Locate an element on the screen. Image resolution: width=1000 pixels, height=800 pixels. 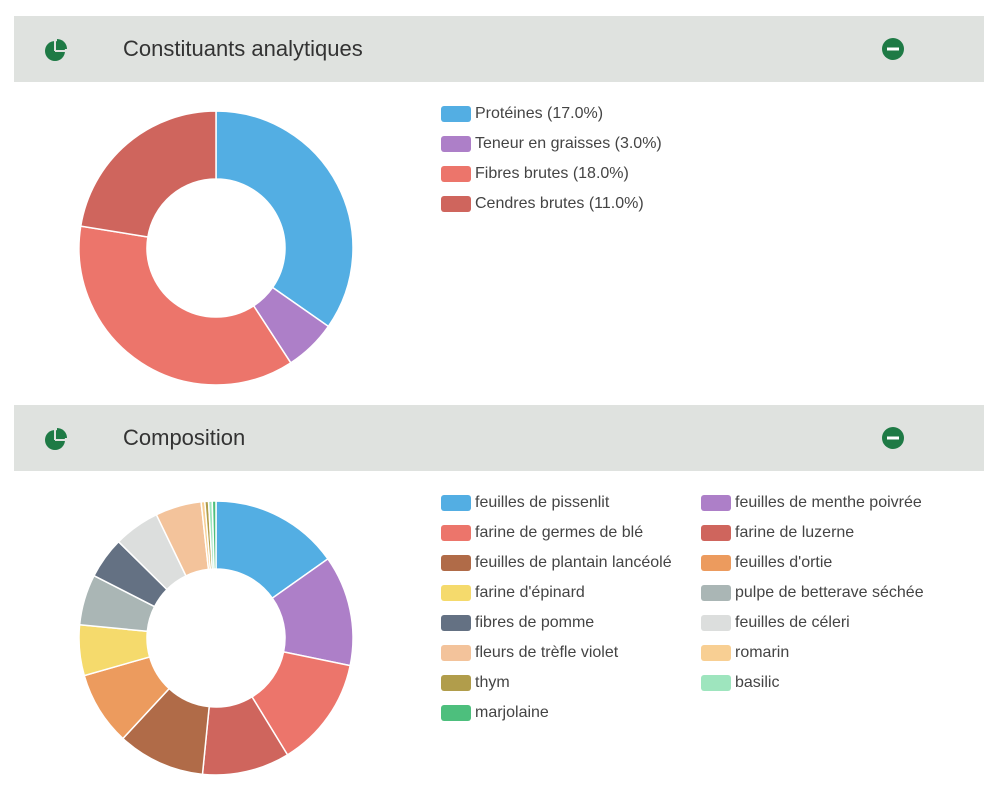
legend-label: marjolaine is located at coordinates (512, 712).